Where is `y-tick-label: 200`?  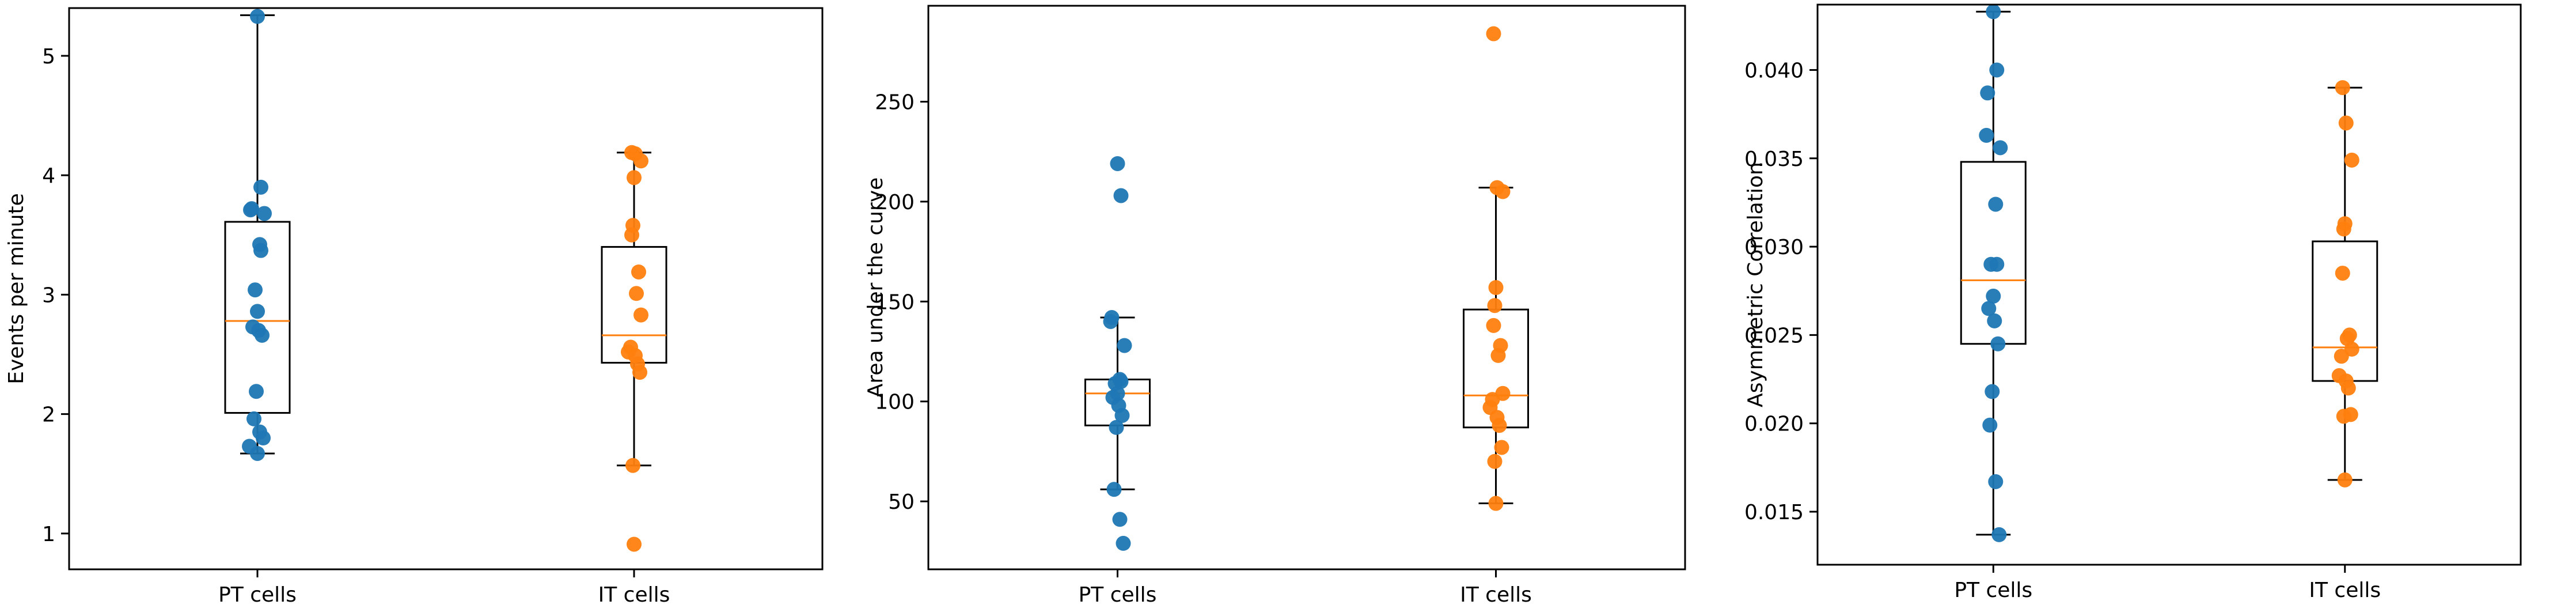
y-tick-label: 200 is located at coordinates (895, 202).